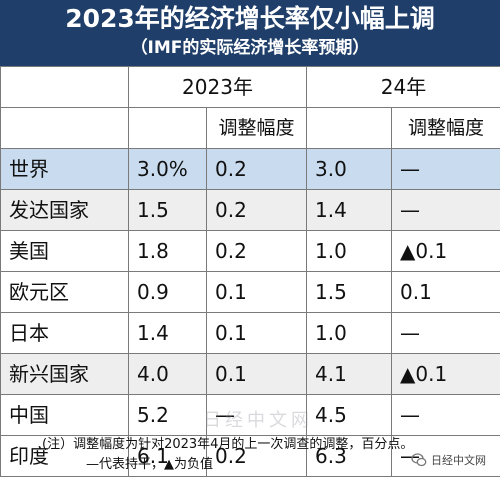  I want to click on table-row: 印度 6.1 0.2 6.3—, so click(250, 456).